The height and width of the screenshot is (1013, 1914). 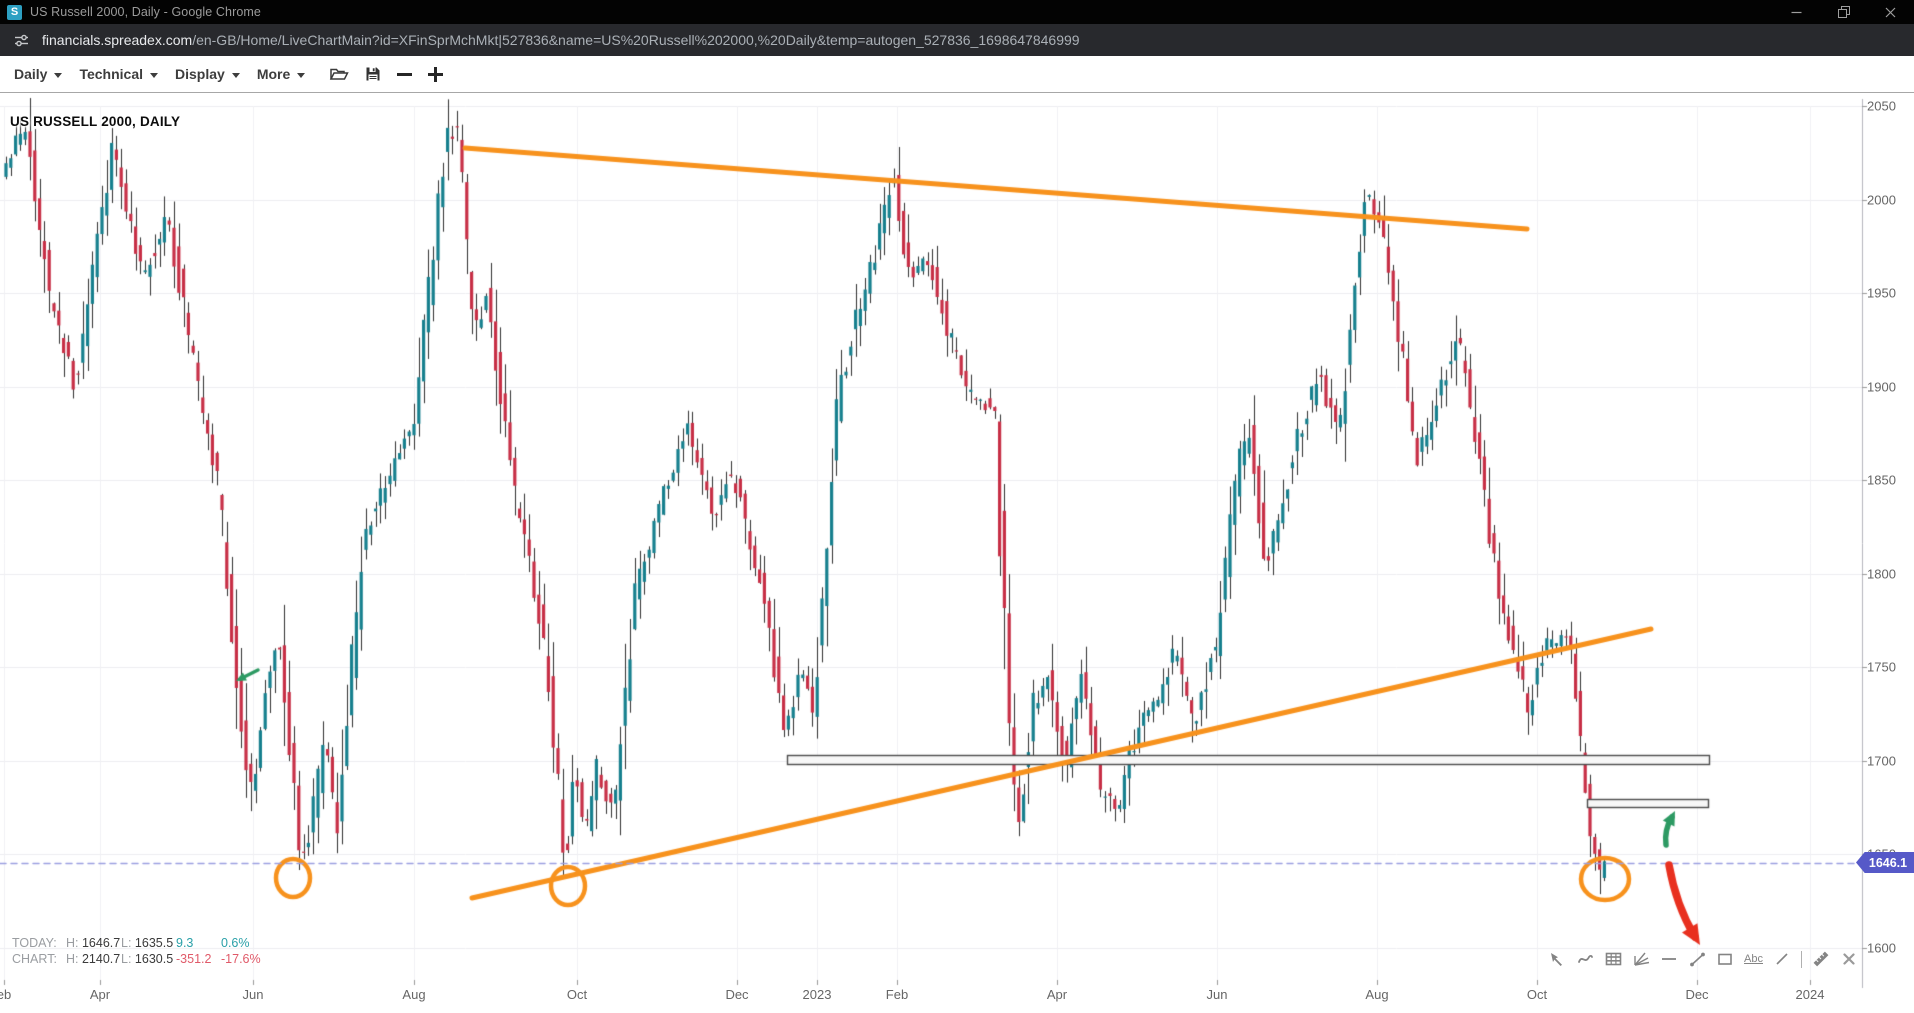 I want to click on zoom-in-button, so click(x=436, y=74).